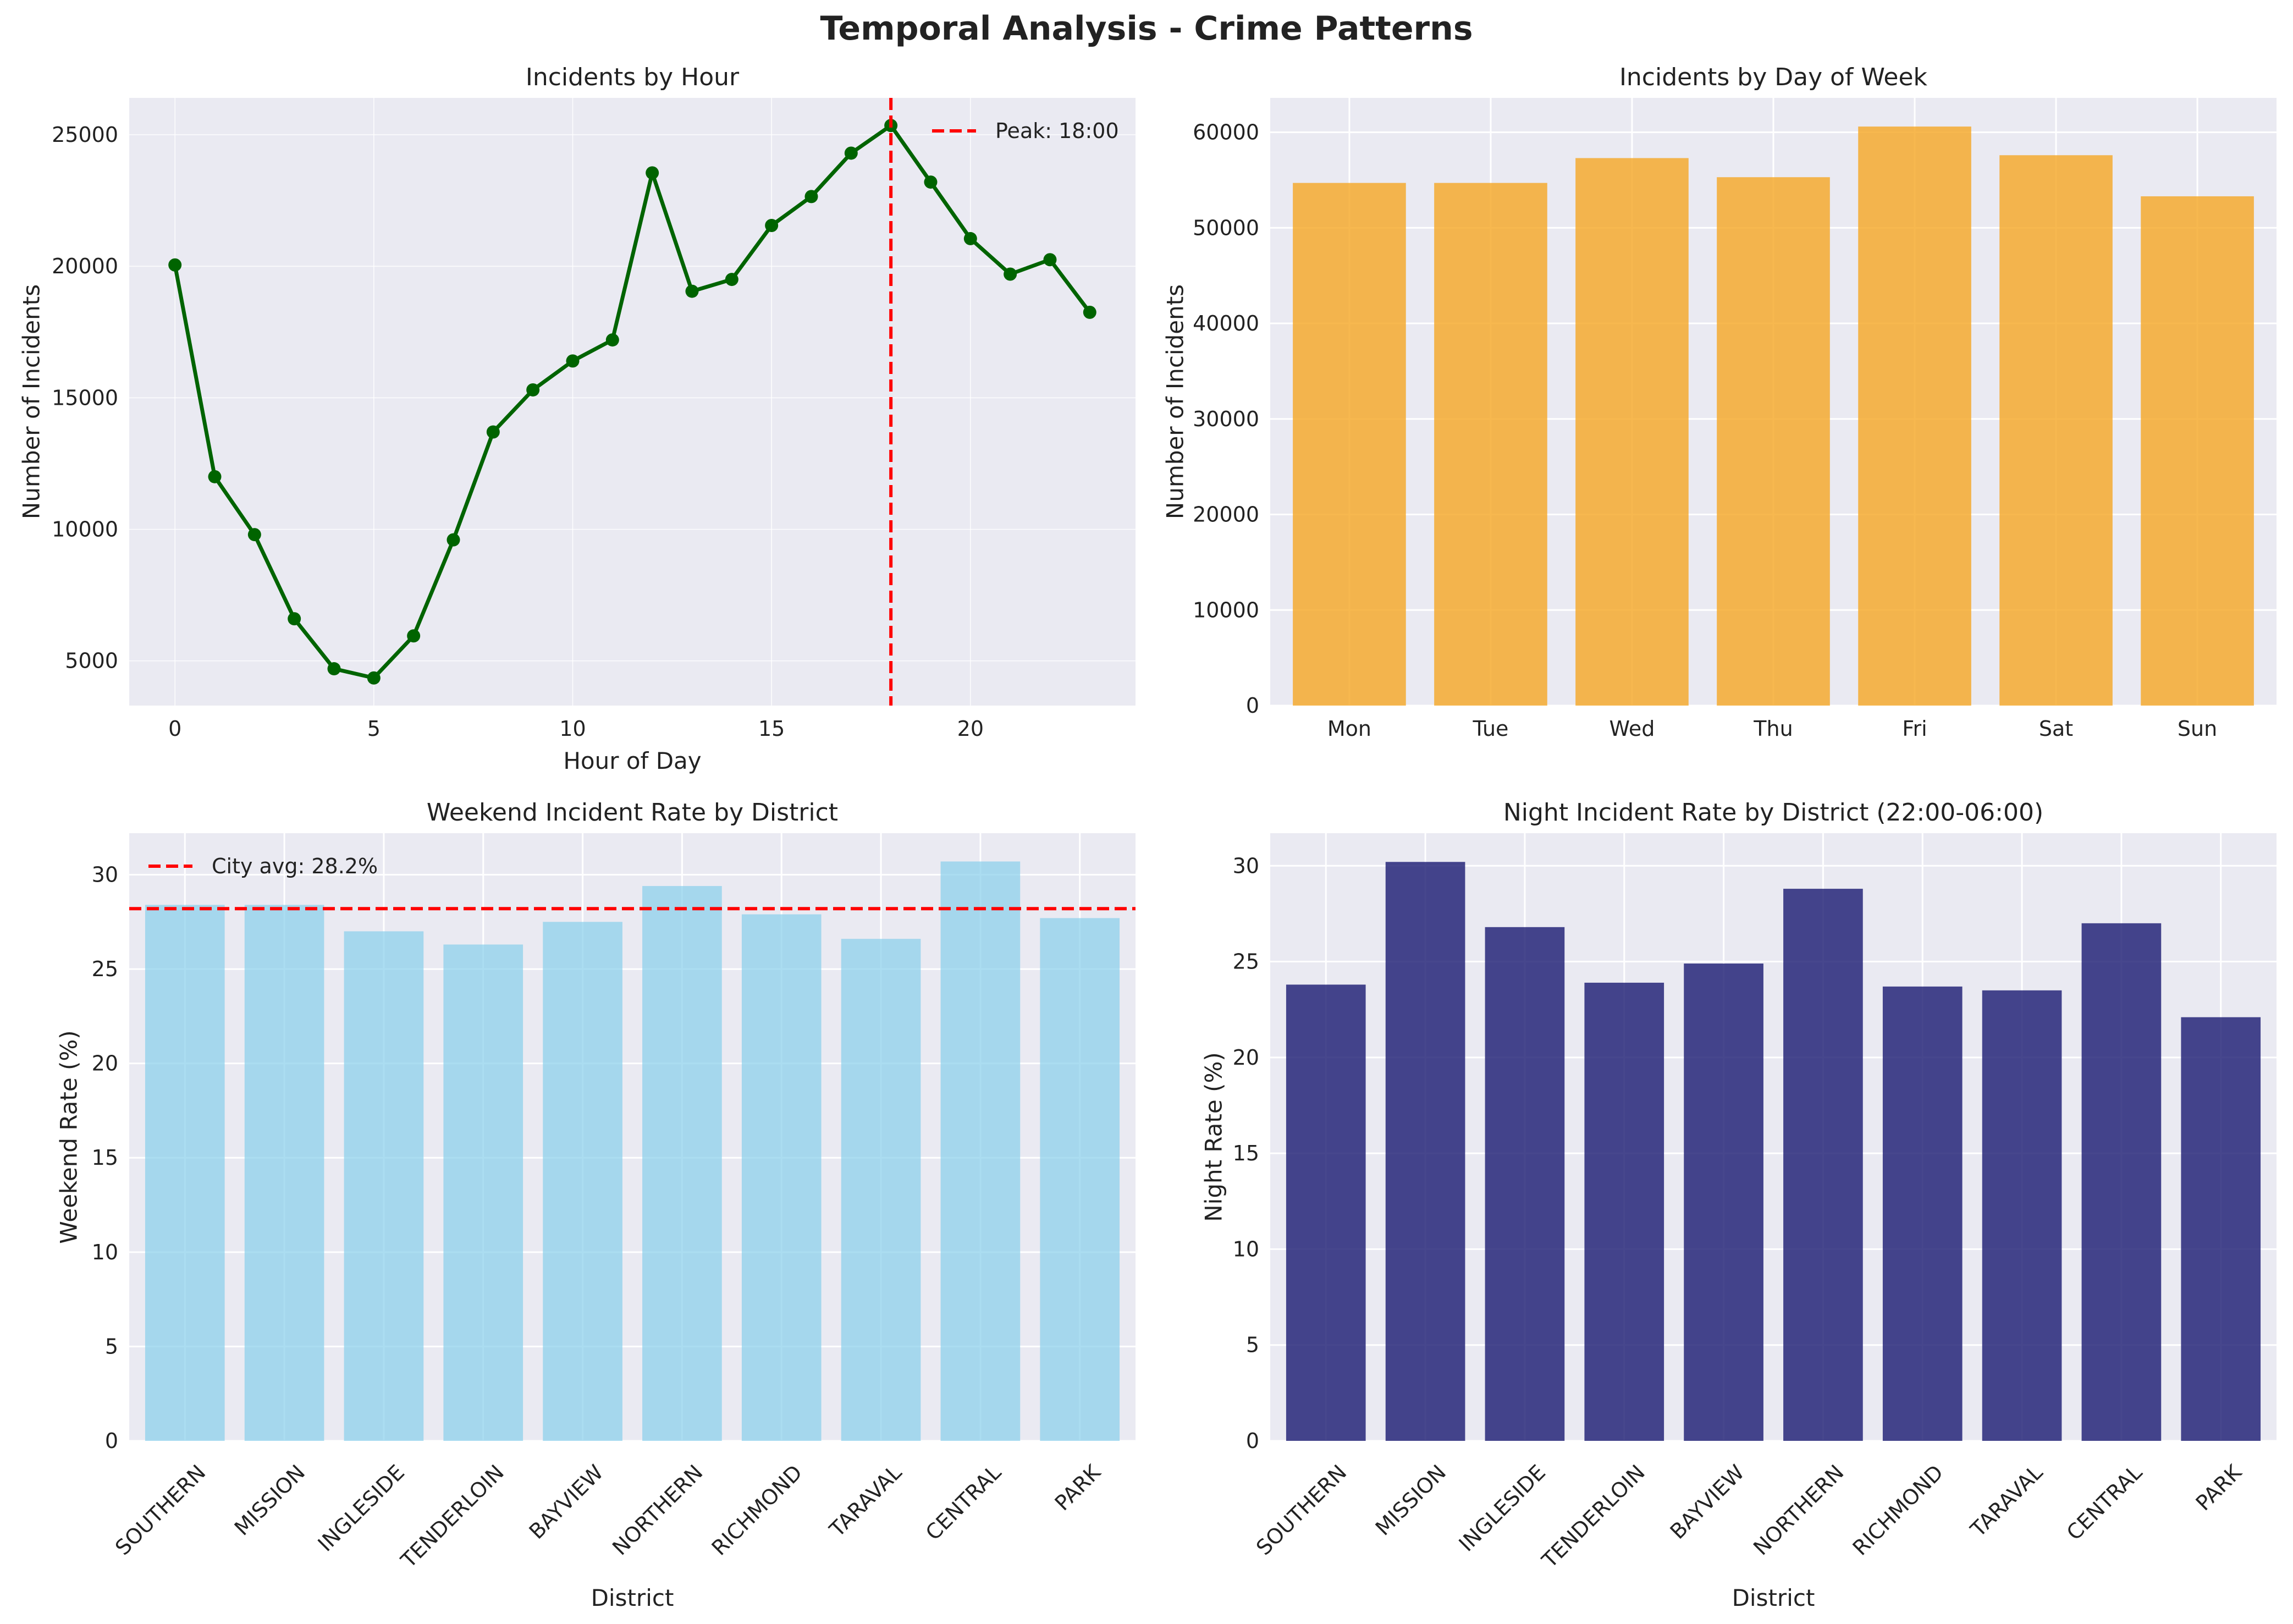  What do you see at coordinates (91, 661) in the screenshot?
I see `y-tick-label: 5000` at bounding box center [91, 661].